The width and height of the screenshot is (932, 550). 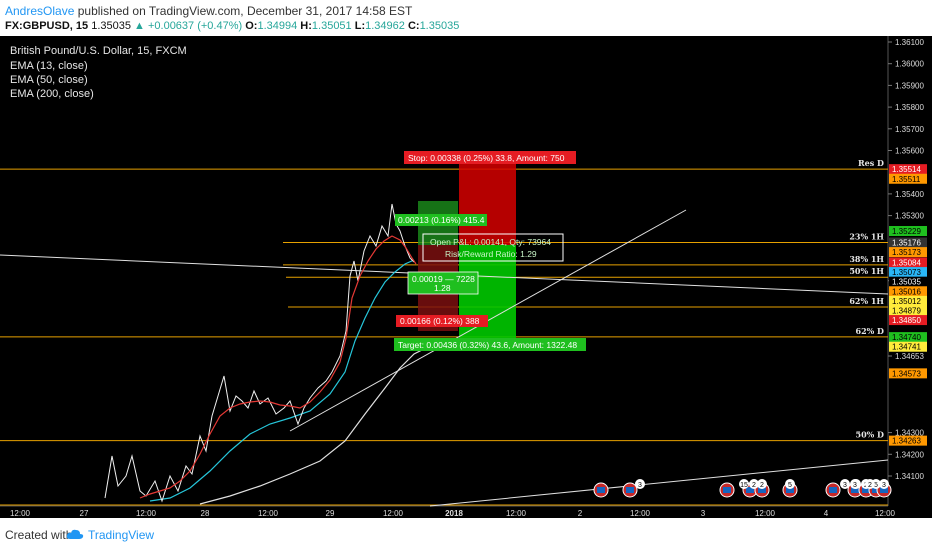 What do you see at coordinates (909, 129) in the screenshot?
I see `y-tick-label: 1.35700` at bounding box center [909, 129].